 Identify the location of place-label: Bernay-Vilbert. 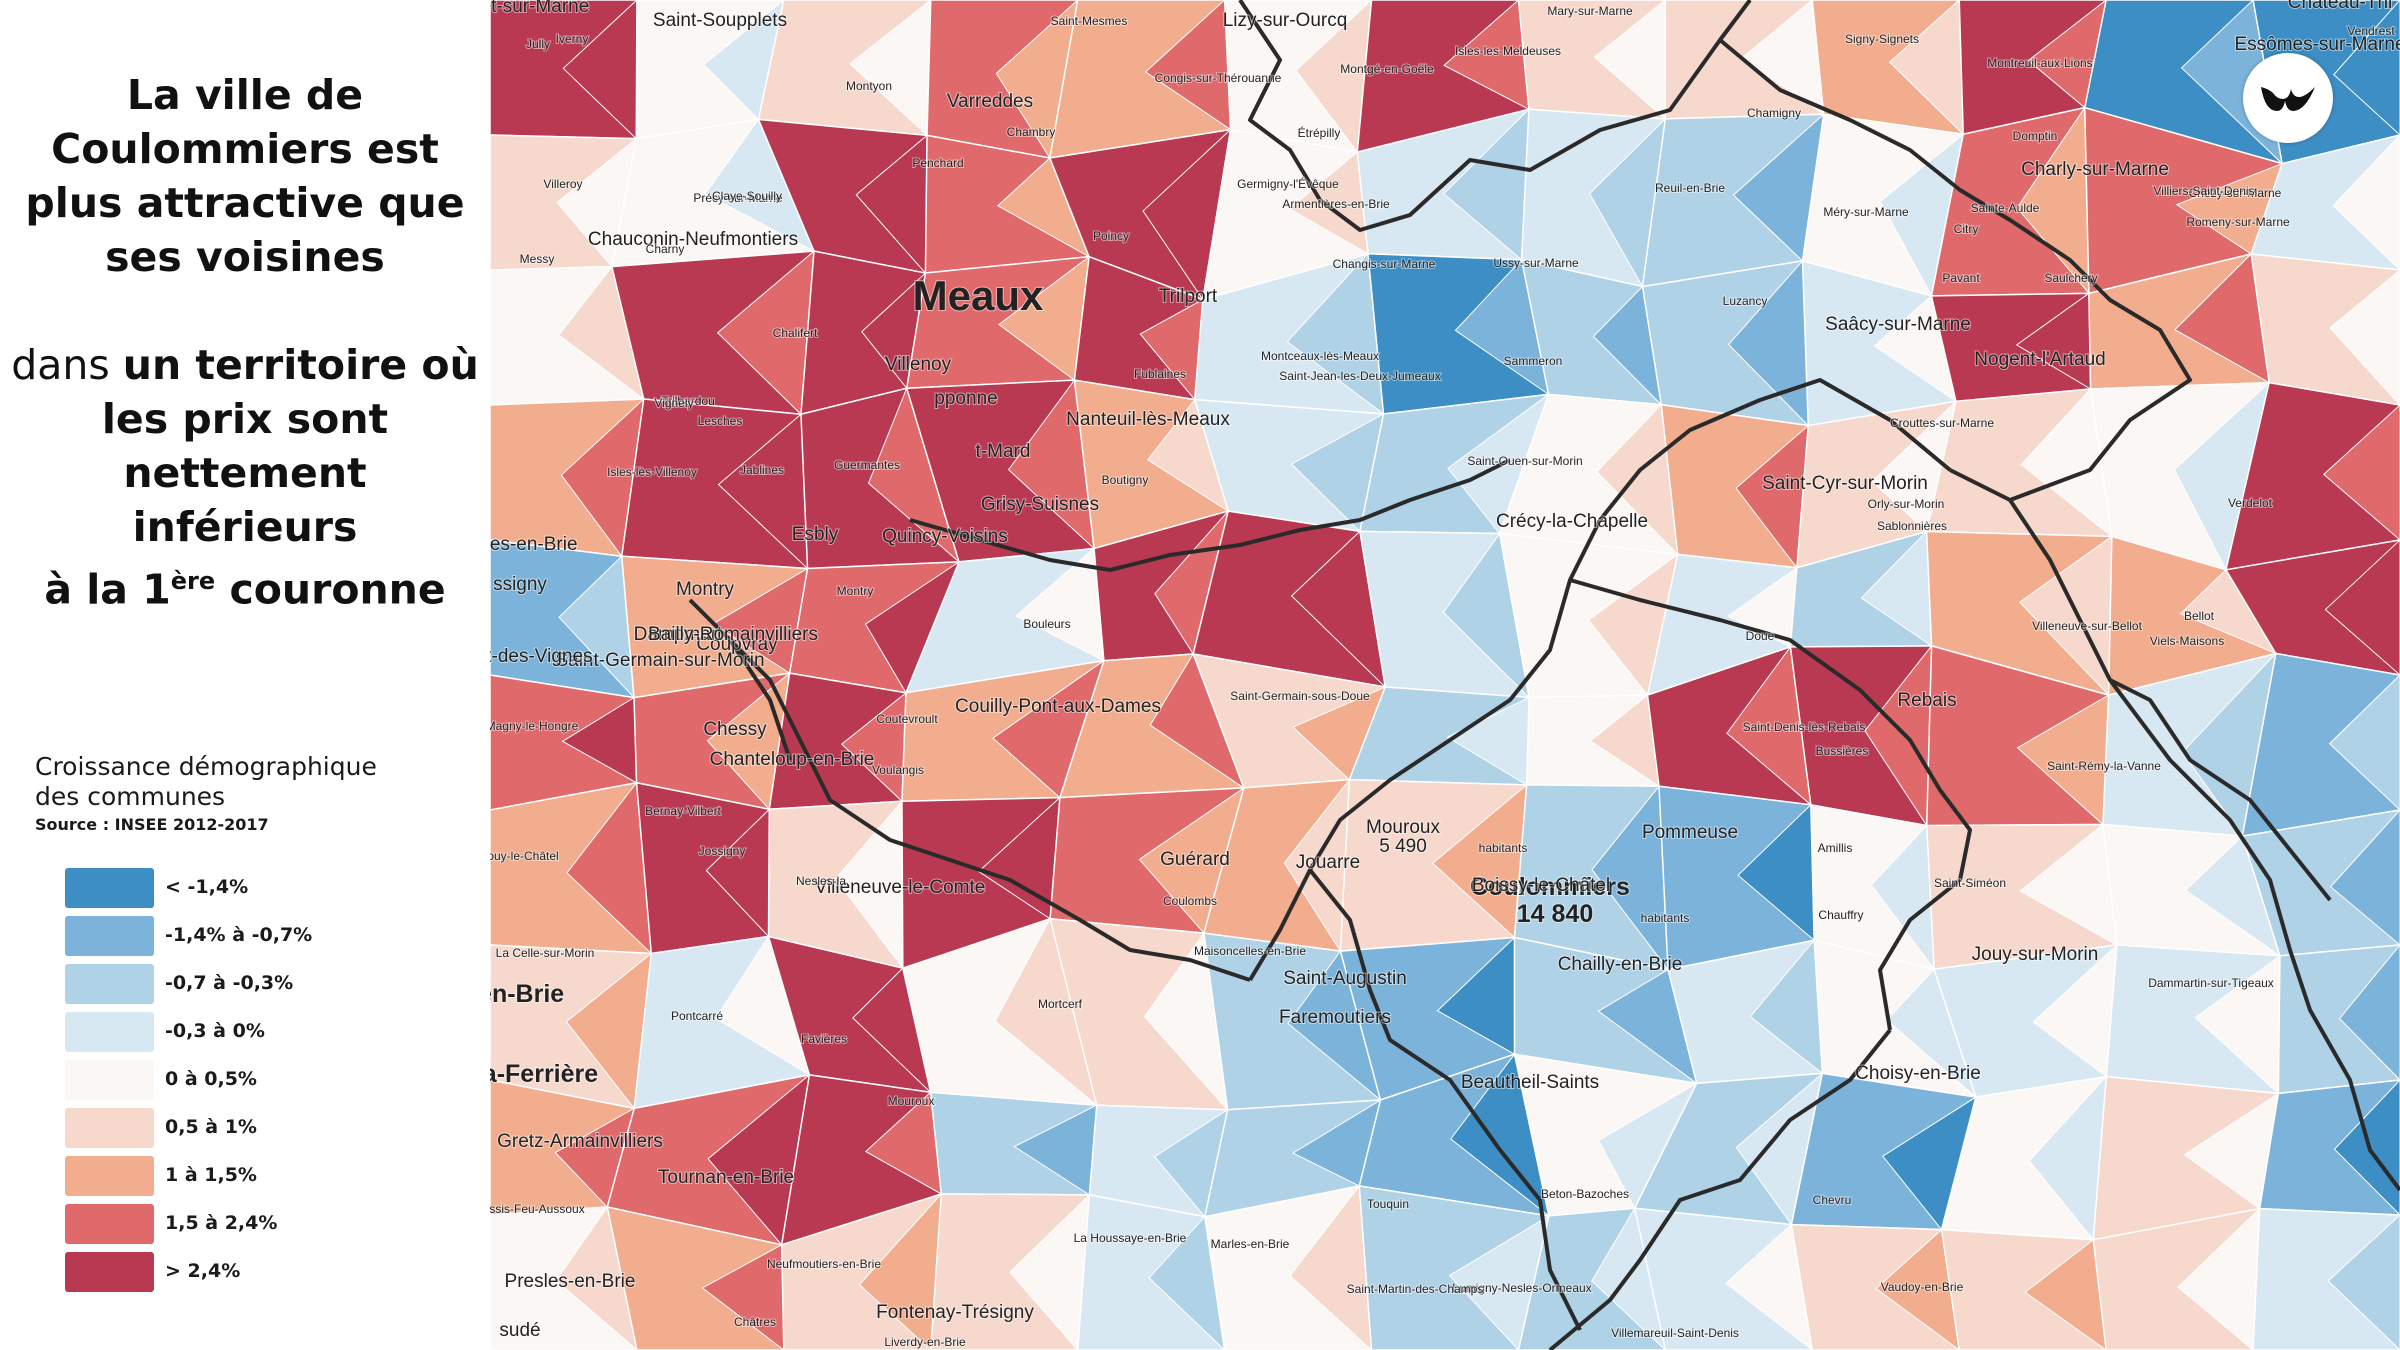
(683, 811).